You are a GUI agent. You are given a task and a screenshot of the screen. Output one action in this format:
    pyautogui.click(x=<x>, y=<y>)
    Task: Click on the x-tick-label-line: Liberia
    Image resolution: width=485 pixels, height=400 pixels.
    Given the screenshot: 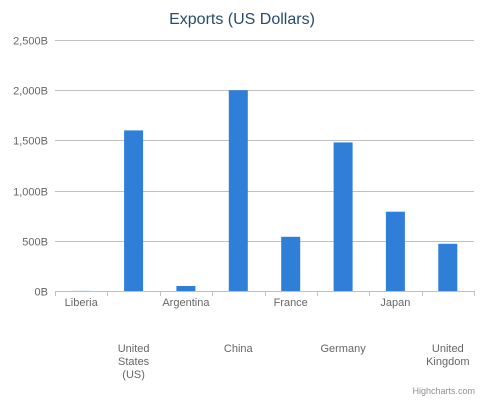 What is the action you would take?
    pyautogui.click(x=82, y=303)
    